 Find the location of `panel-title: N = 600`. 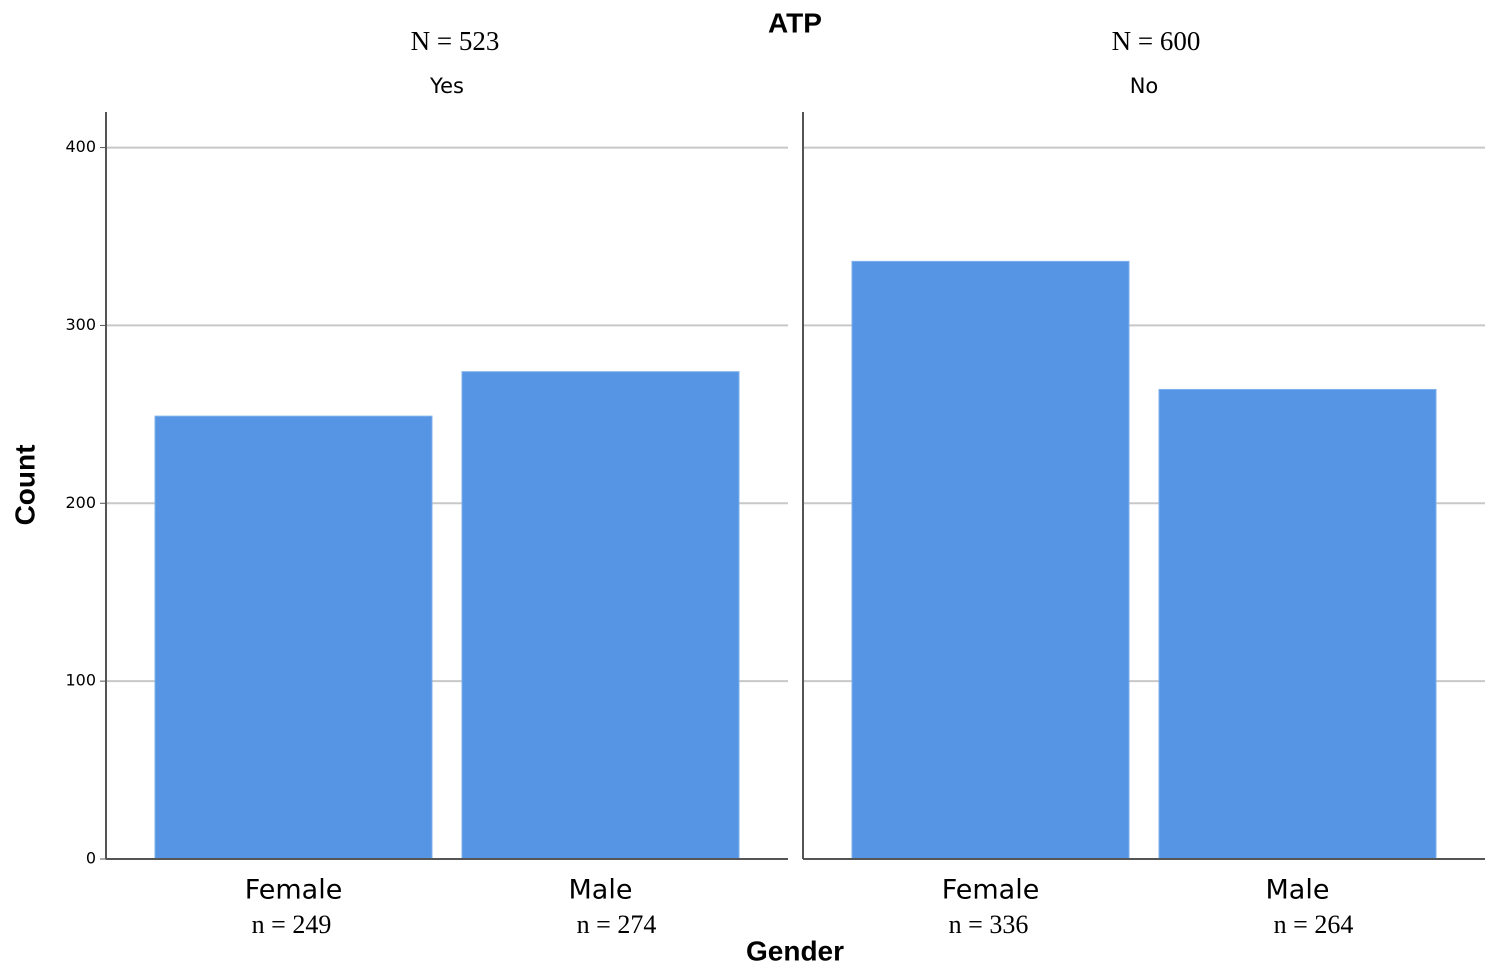

panel-title: N = 600 is located at coordinates (1156, 41).